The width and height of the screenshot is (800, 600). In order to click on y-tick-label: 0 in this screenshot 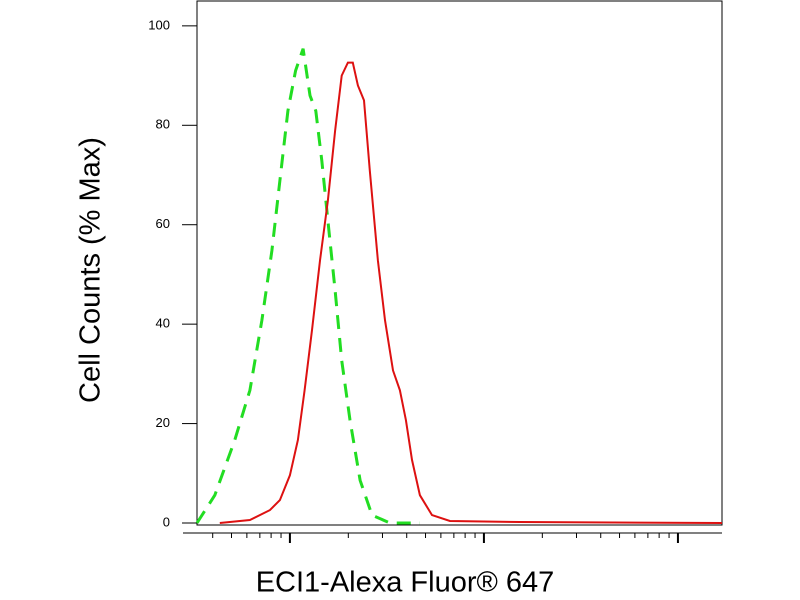, I will do `click(166, 521)`.